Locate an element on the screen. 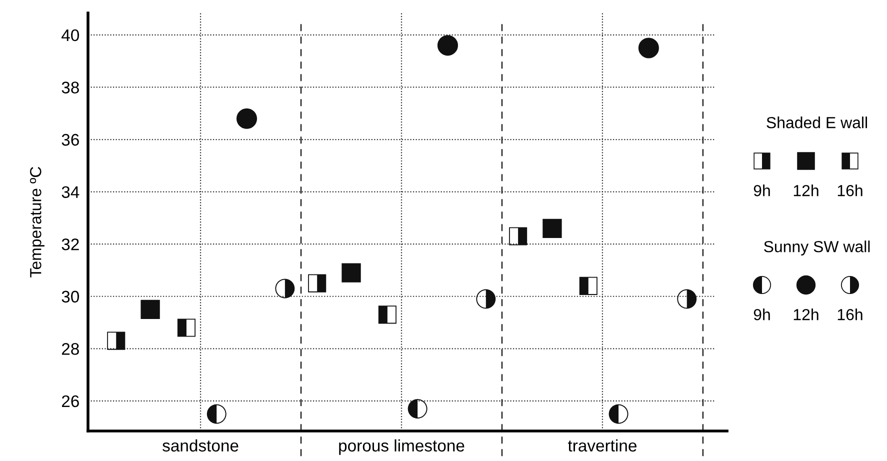 This screenshot has width=887, height=461. x-tick-label: sandstone is located at coordinates (200, 445).